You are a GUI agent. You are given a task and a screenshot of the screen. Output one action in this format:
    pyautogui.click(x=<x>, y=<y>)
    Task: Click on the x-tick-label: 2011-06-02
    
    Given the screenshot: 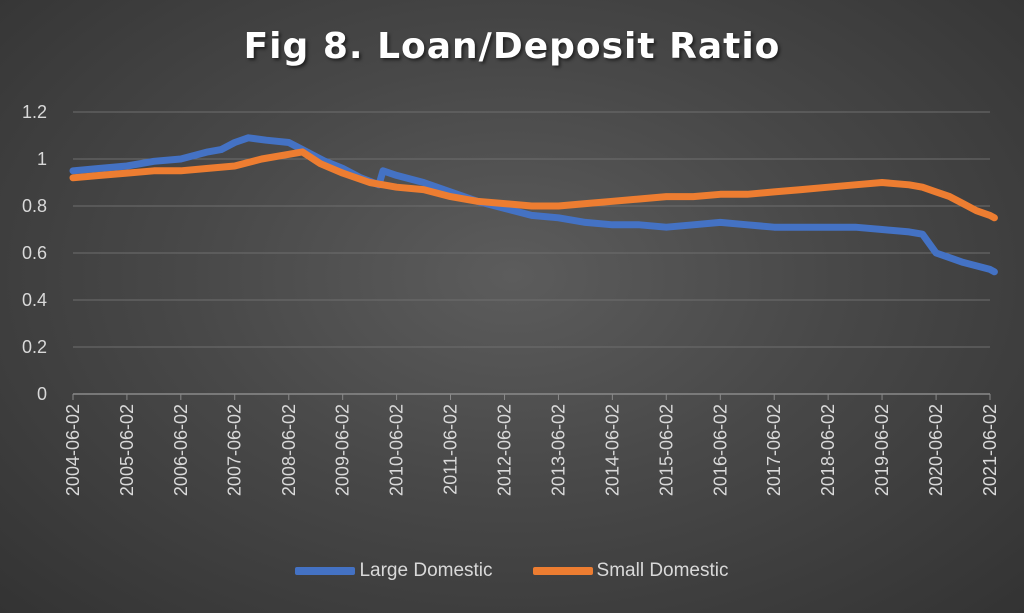 What is the action you would take?
    pyautogui.click(x=450, y=449)
    